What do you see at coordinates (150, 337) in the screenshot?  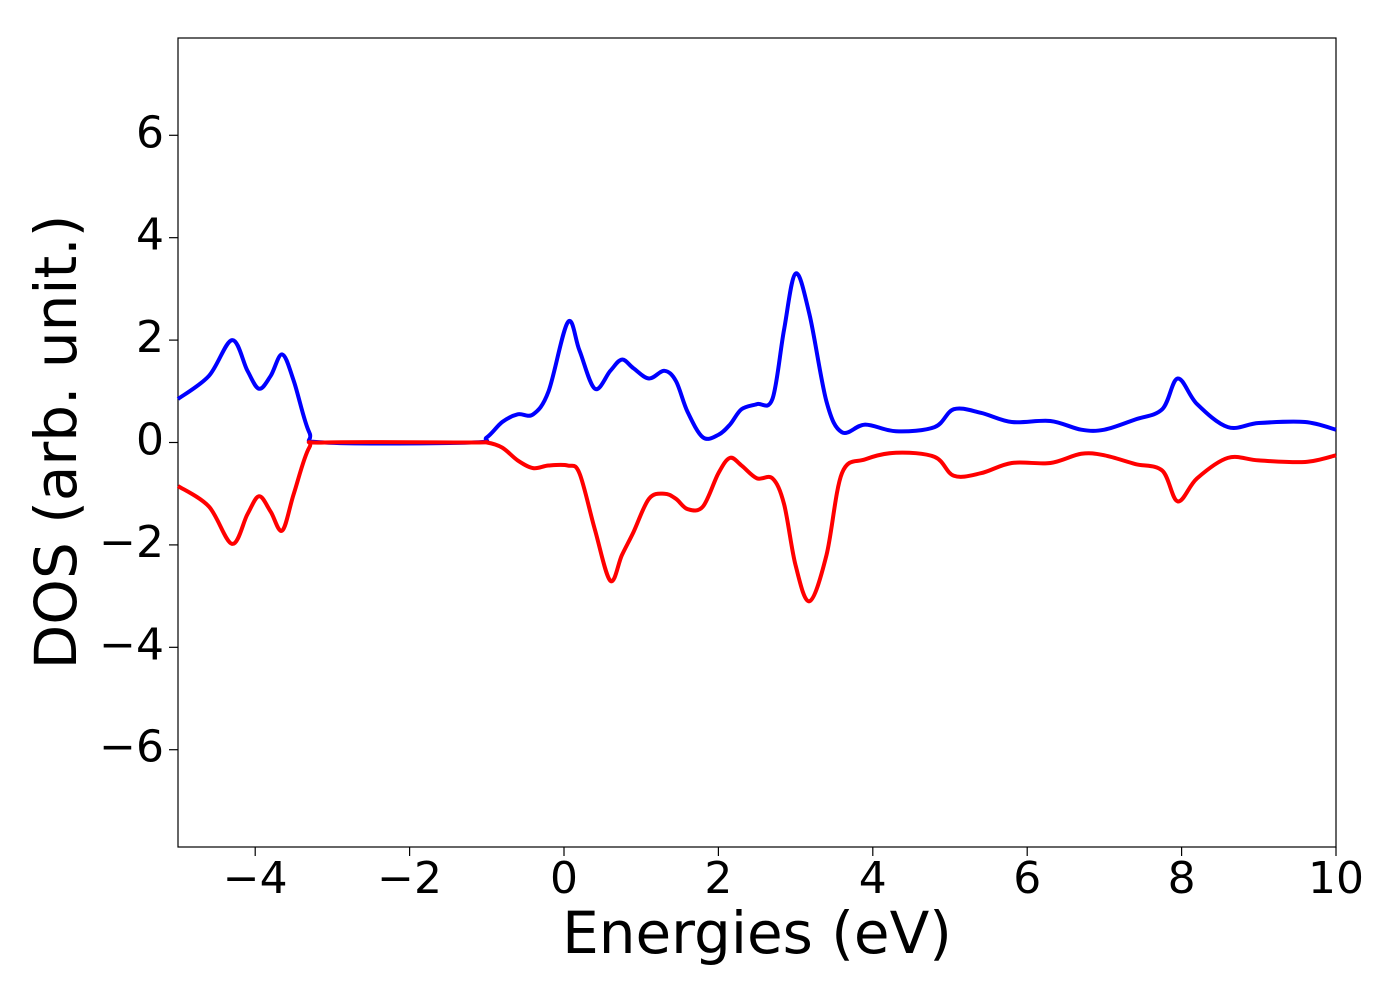 I see `y-tick-label: 2` at bounding box center [150, 337].